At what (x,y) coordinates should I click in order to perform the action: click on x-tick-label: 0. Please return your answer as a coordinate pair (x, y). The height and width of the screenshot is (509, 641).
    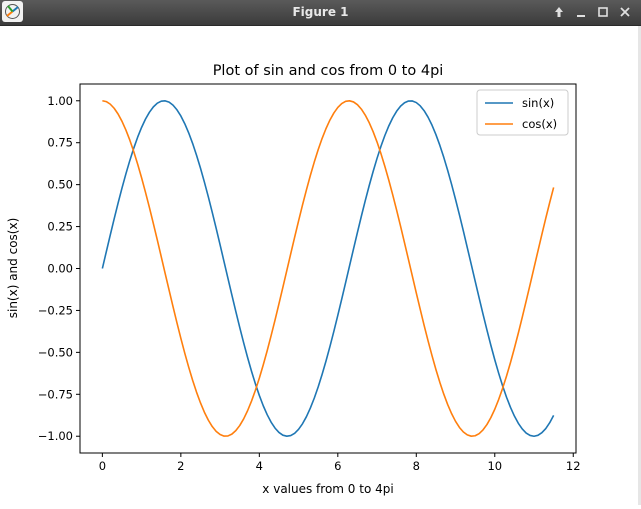
    Looking at the image, I should click on (102, 466).